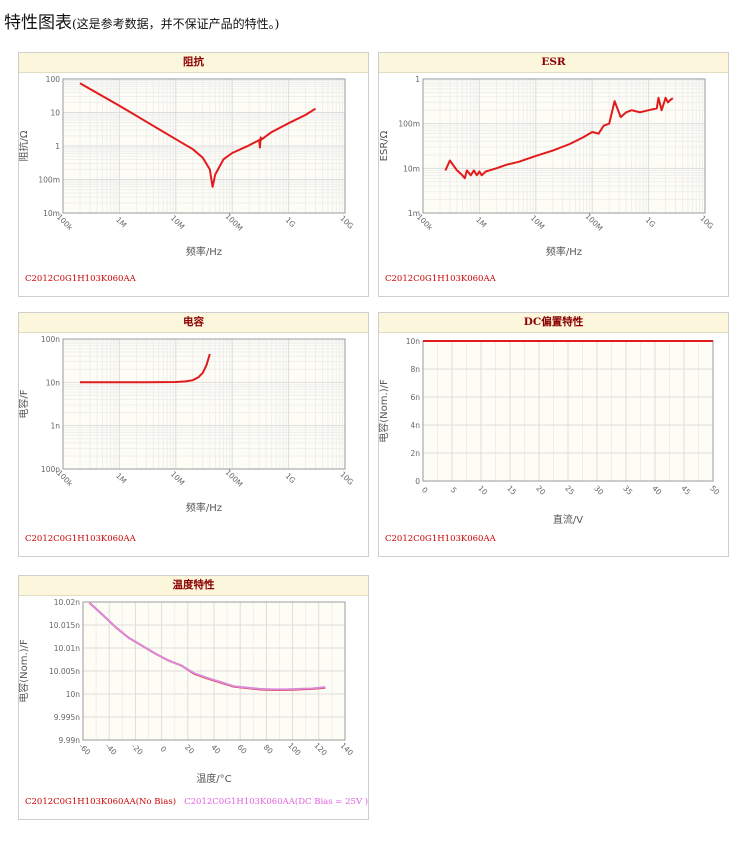 The width and height of the screenshot is (750, 841). I want to click on y-axis-label: 电容(Nom.)/F, so click(24, 671).